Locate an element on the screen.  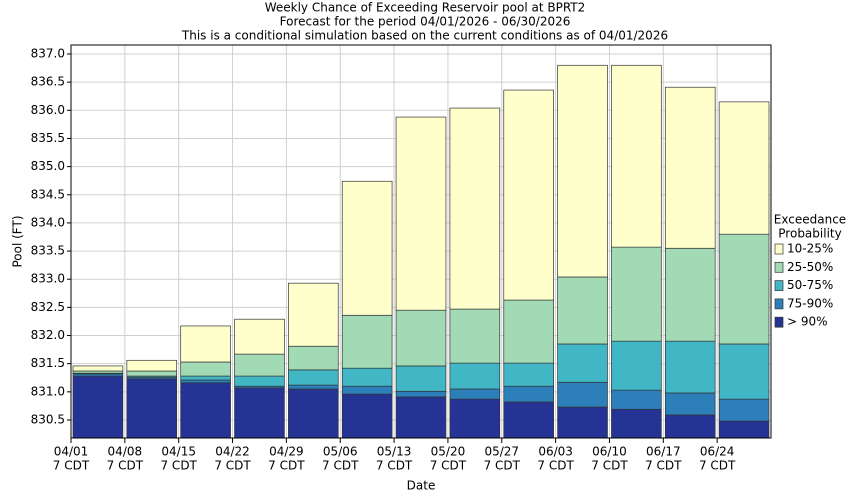
x-tick-label: 06/17 is located at coordinates (663, 452).